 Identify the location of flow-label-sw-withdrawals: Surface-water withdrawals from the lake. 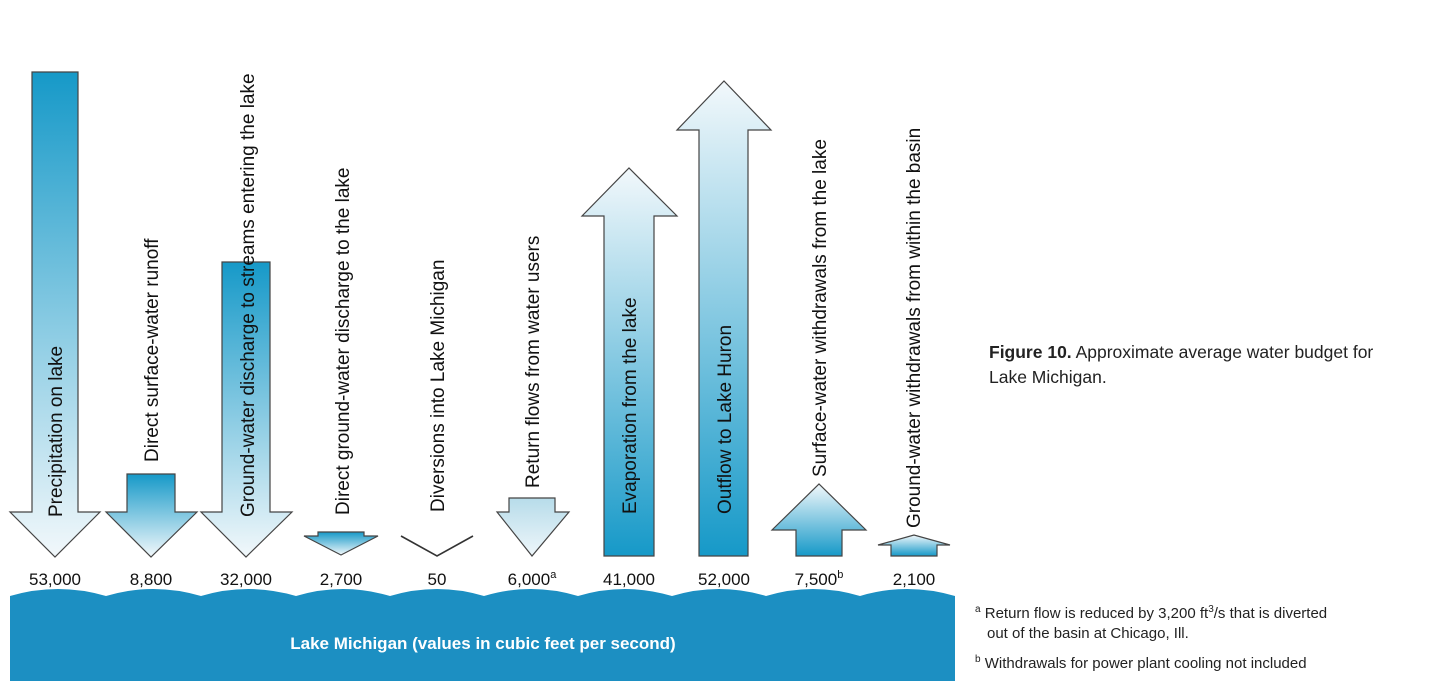
(820, 308).